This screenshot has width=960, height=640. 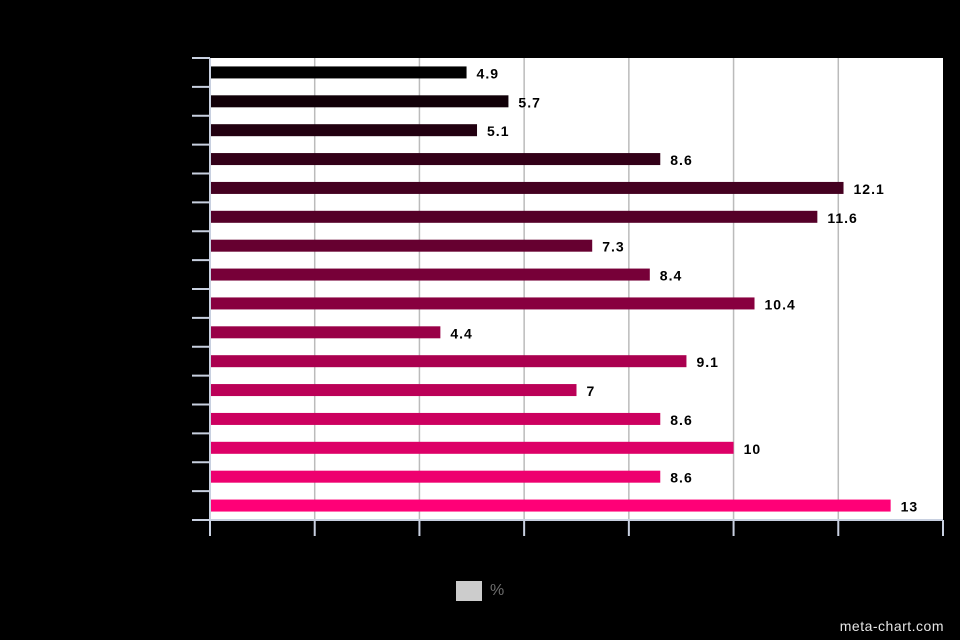 What do you see at coordinates (469, 591) in the screenshot?
I see `legend-swatch` at bounding box center [469, 591].